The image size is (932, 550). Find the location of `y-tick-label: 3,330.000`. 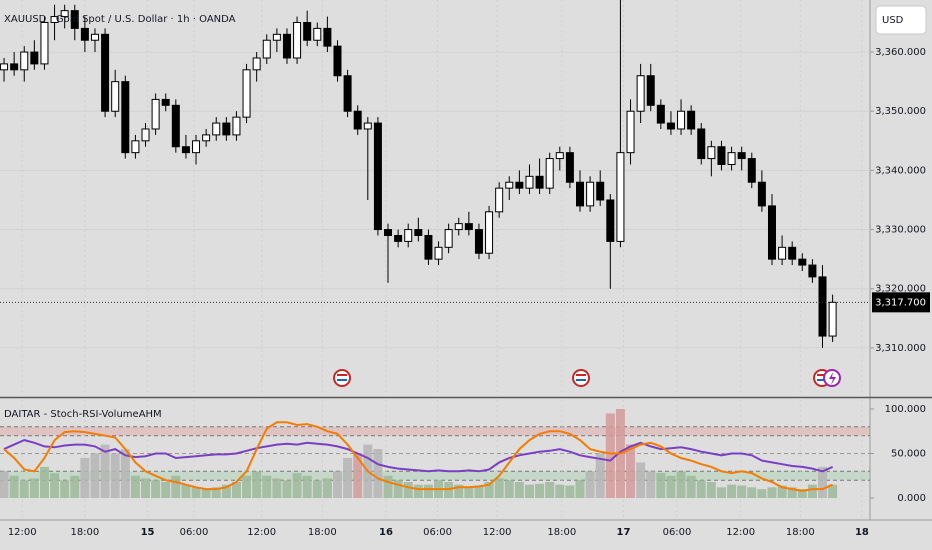

y-tick-label: 3,330.000 is located at coordinates (900, 230).